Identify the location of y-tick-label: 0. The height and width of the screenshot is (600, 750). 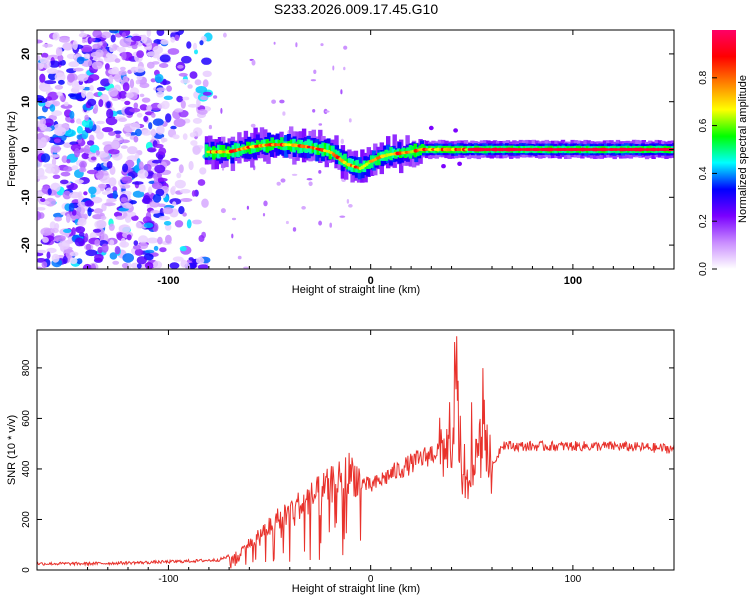
(26, 570).